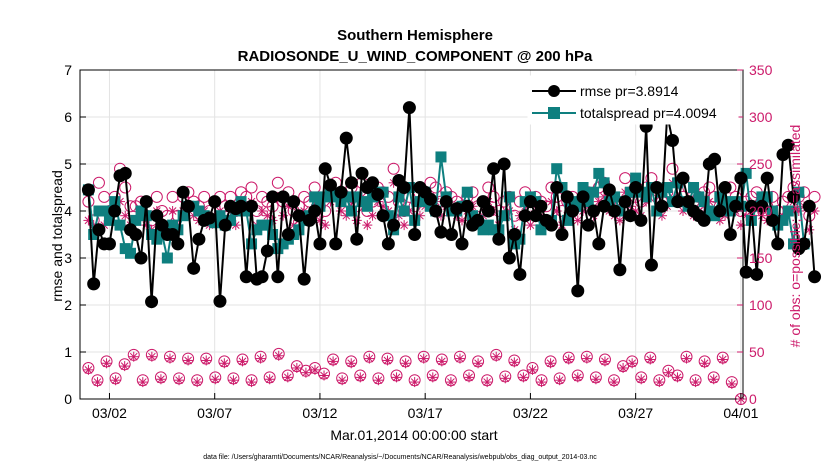 The image size is (830, 470). What do you see at coordinates (753, 399) in the screenshot?
I see `y-tick-label-right: 0` at bounding box center [753, 399].